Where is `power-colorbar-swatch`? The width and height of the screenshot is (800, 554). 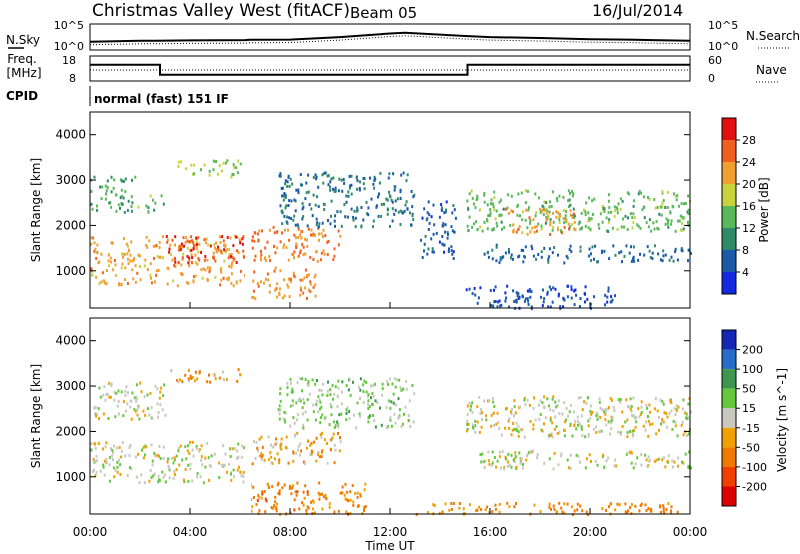 power-colorbar-swatch is located at coordinates (729, 129).